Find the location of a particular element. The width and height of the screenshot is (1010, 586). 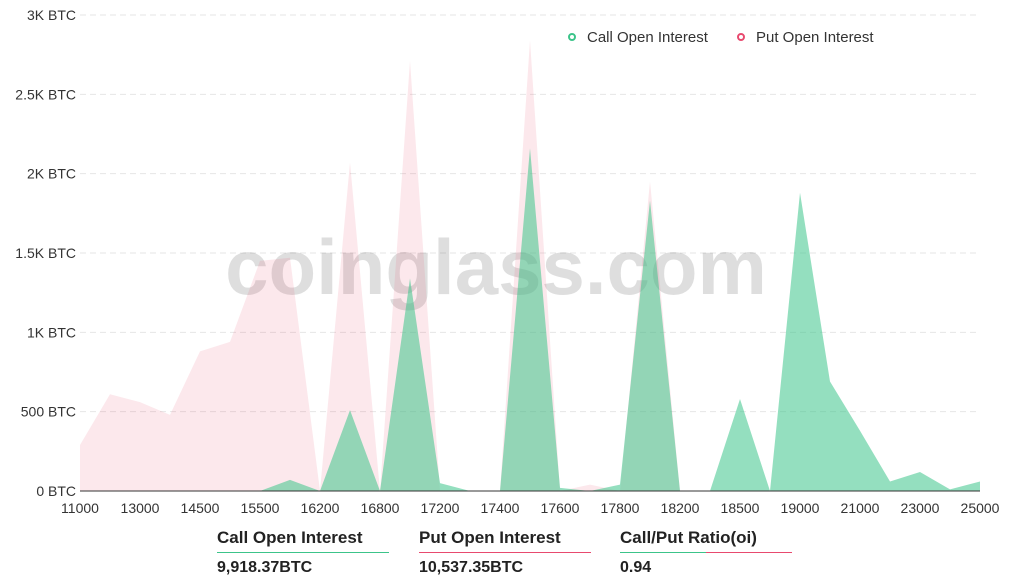

stat-put-oi: Put Open Interest 10,537.35BTC is located at coordinates (505, 552).